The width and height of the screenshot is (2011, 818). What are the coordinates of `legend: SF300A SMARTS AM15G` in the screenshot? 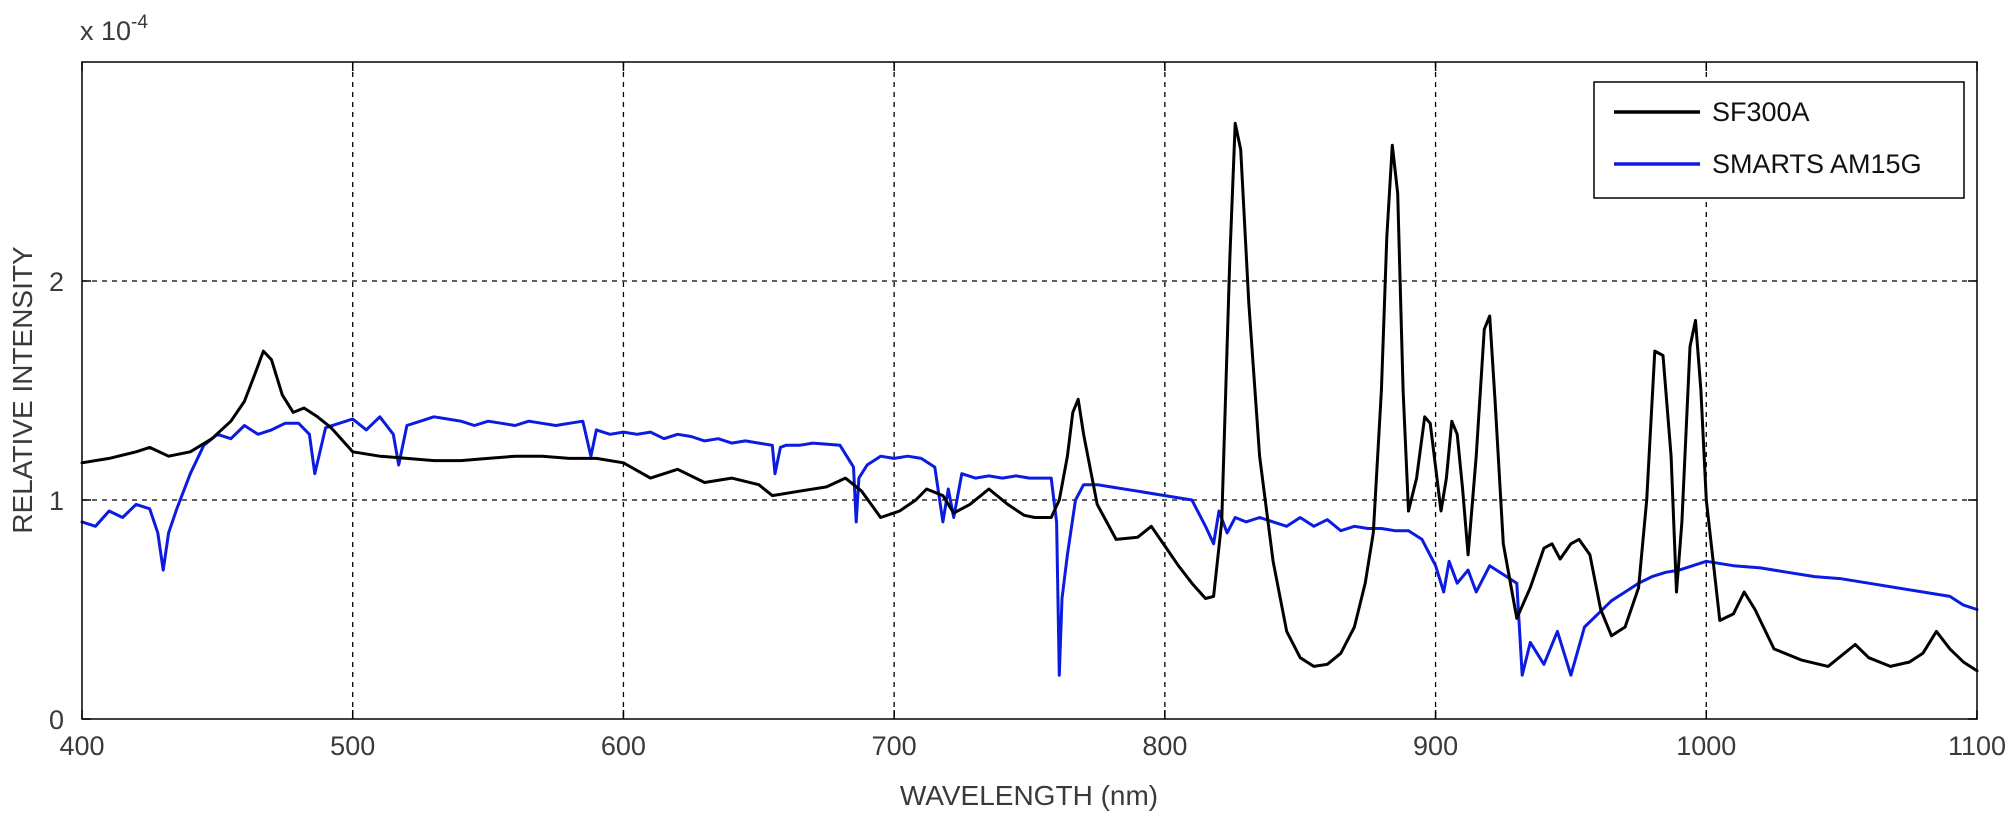 It's located at (1779, 140).